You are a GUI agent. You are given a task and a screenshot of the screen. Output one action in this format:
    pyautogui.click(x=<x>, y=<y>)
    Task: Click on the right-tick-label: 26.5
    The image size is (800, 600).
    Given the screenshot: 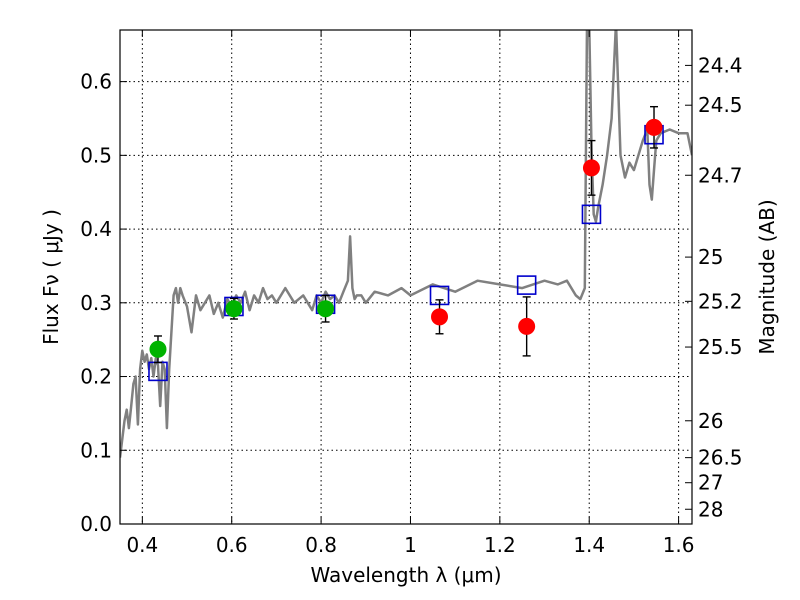 What is the action you would take?
    pyautogui.click(x=720, y=458)
    